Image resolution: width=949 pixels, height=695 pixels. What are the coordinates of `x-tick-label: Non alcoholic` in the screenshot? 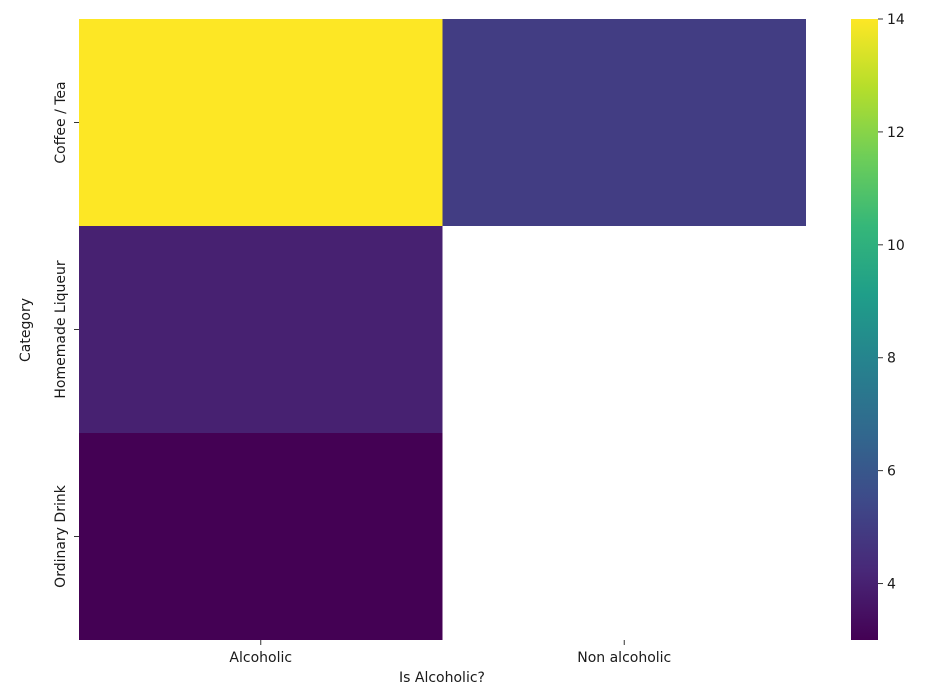 It's located at (624, 658).